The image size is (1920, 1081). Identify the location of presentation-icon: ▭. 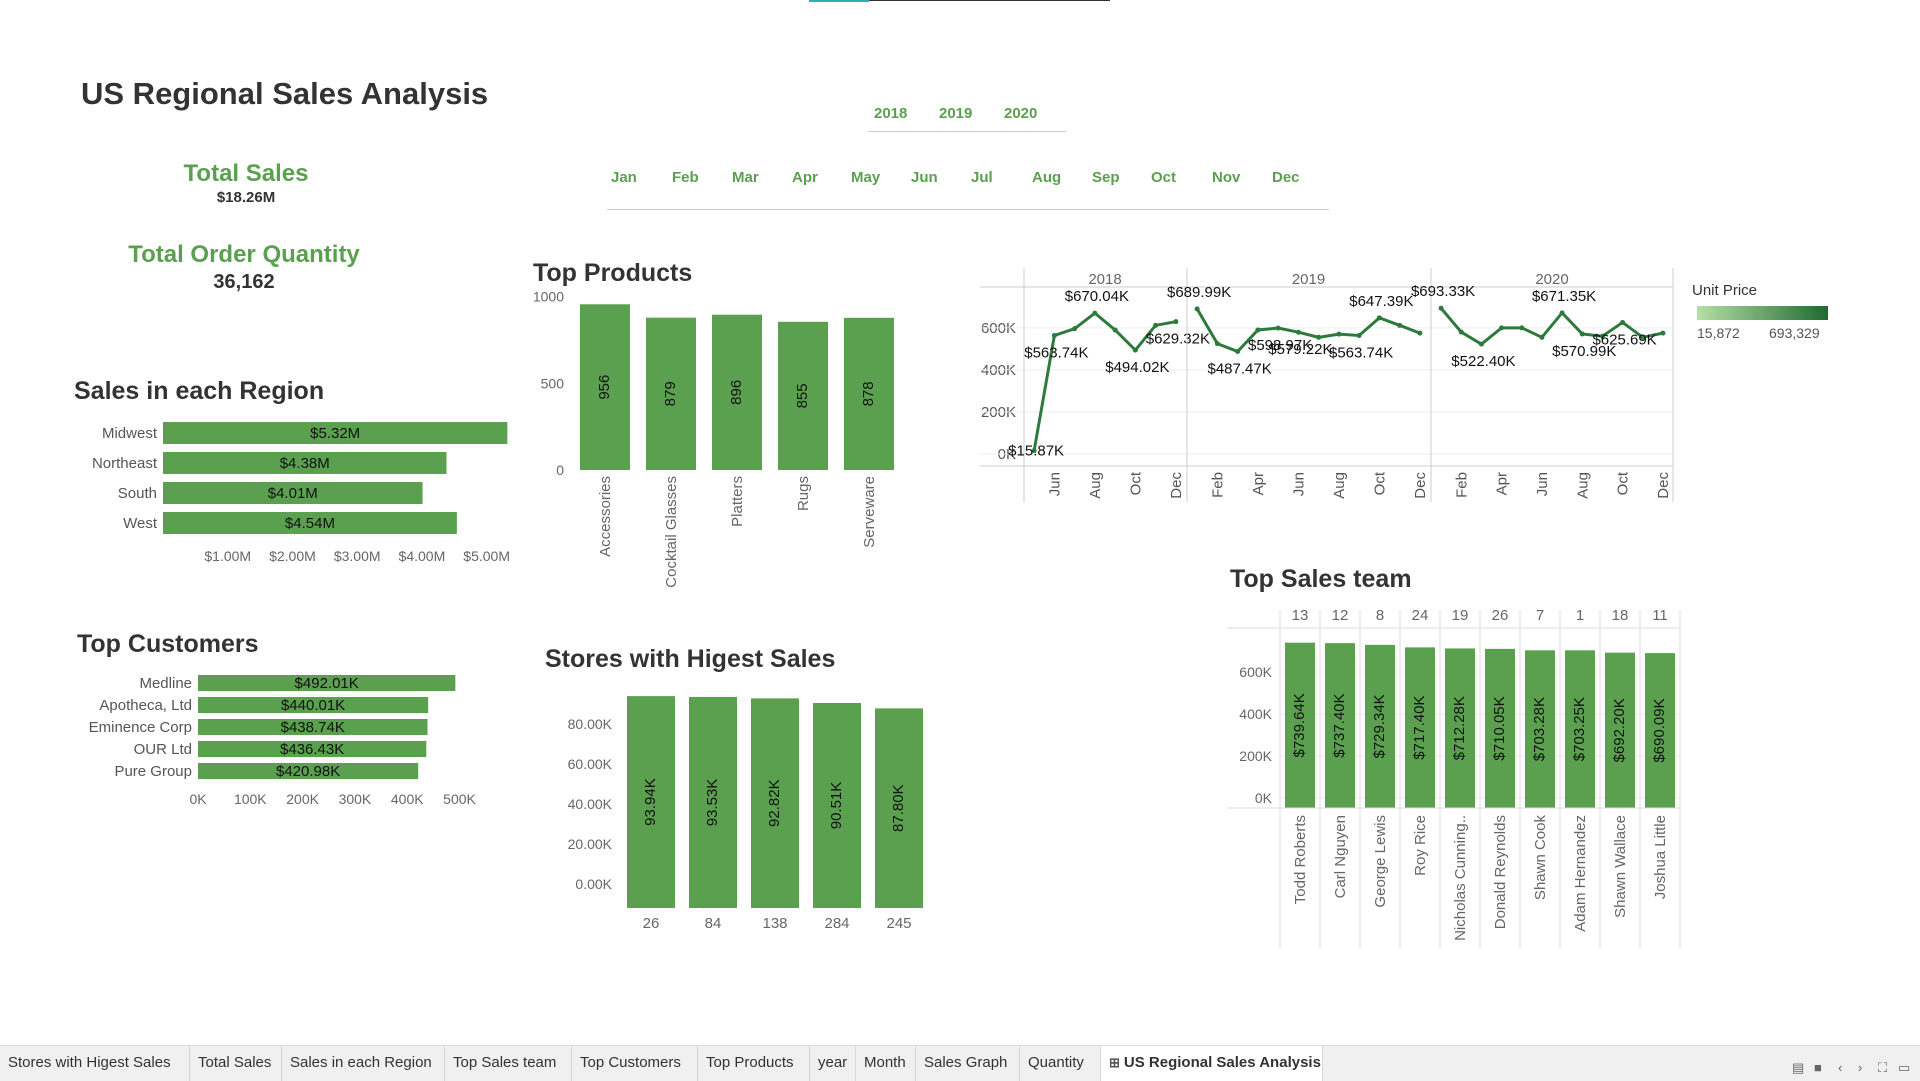
(1904, 1067).